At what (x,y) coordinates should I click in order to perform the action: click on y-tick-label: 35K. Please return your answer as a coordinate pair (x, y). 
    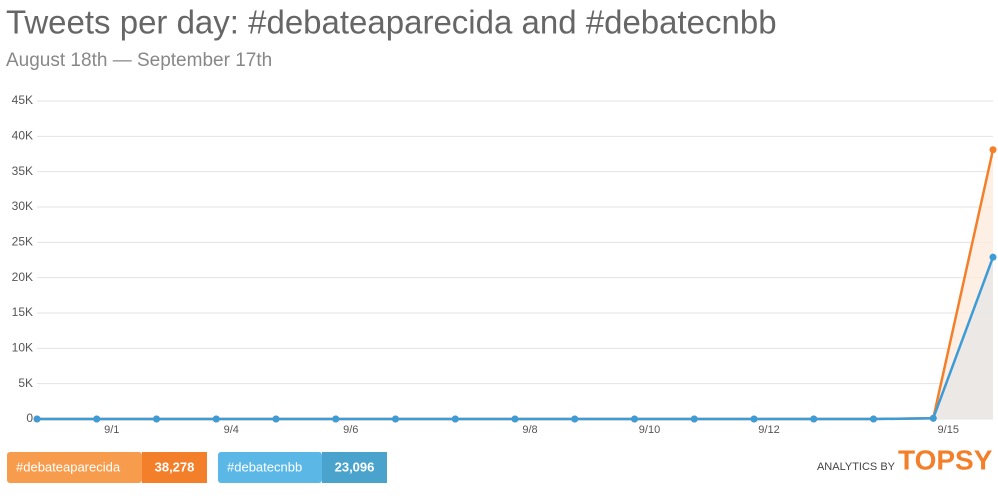
    Looking at the image, I should click on (22, 171).